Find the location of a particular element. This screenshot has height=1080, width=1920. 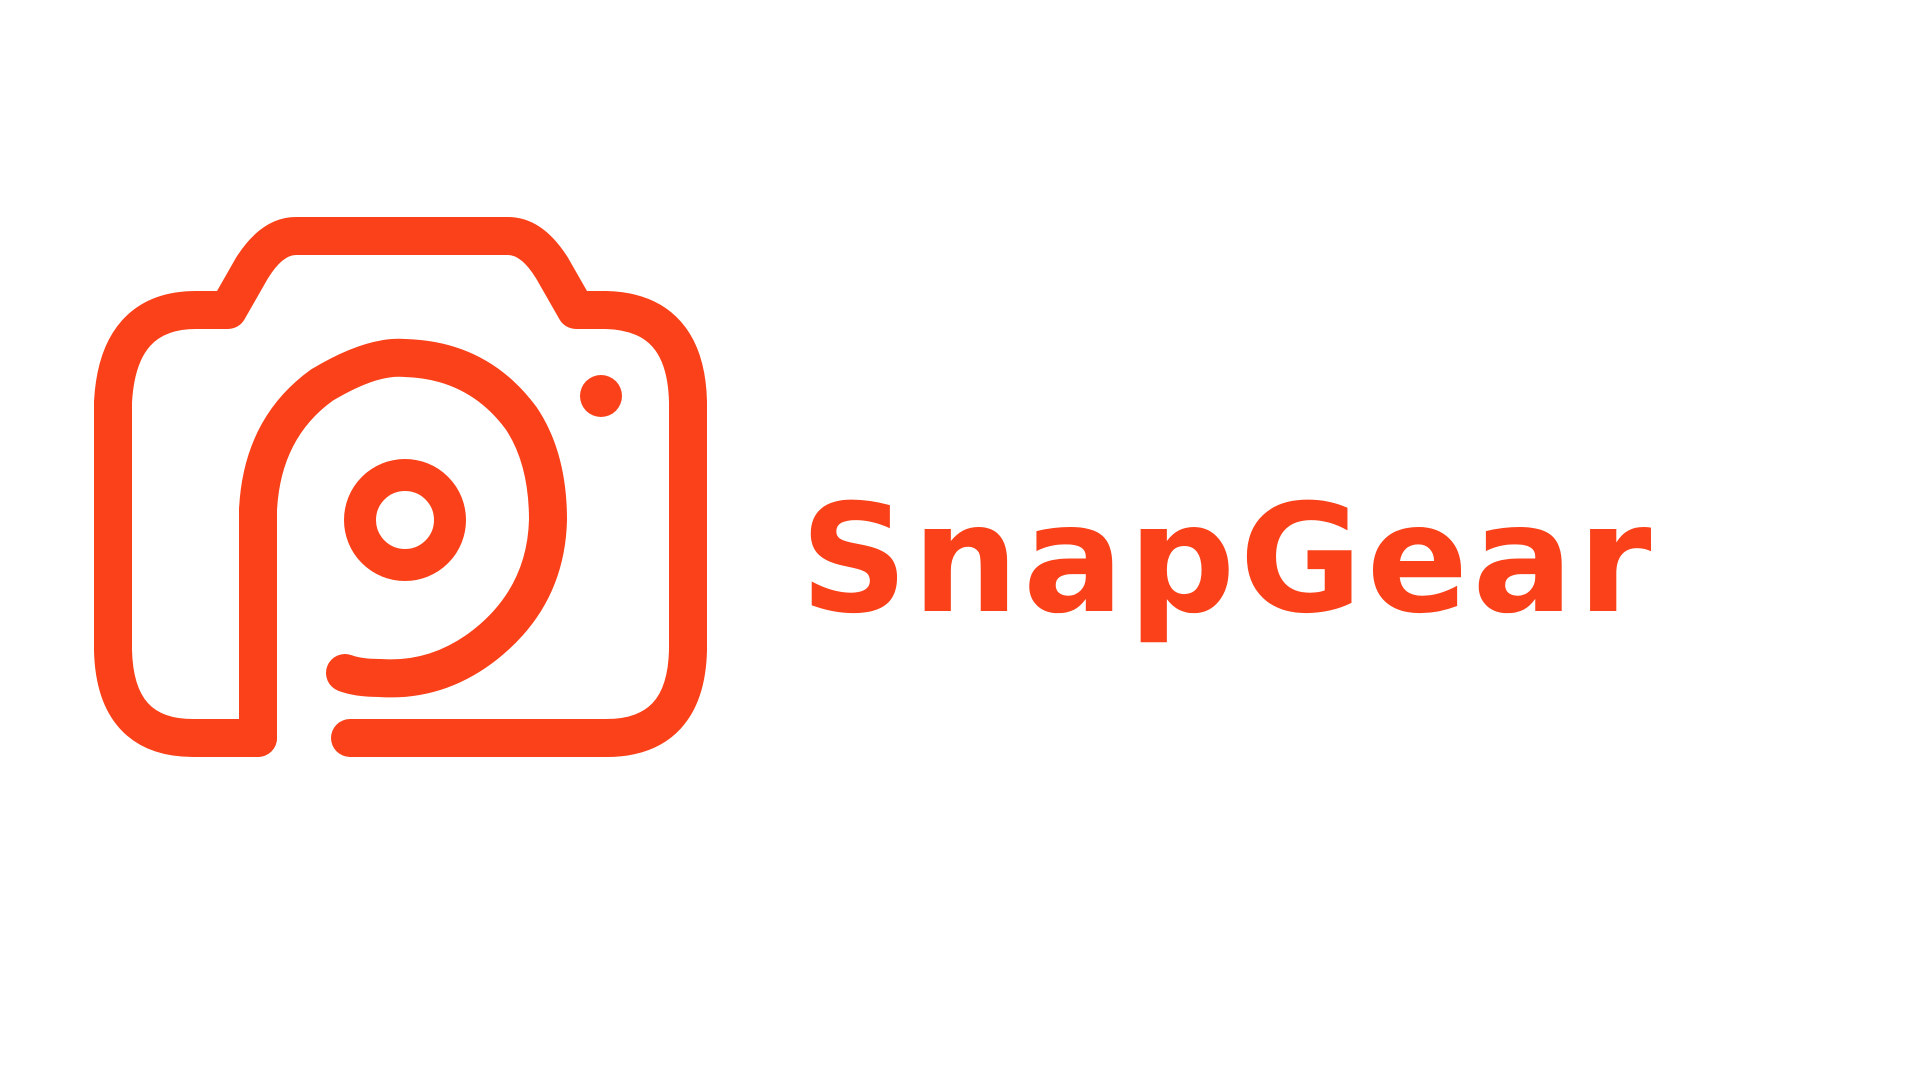

lens-inner-ring is located at coordinates (405, 520).